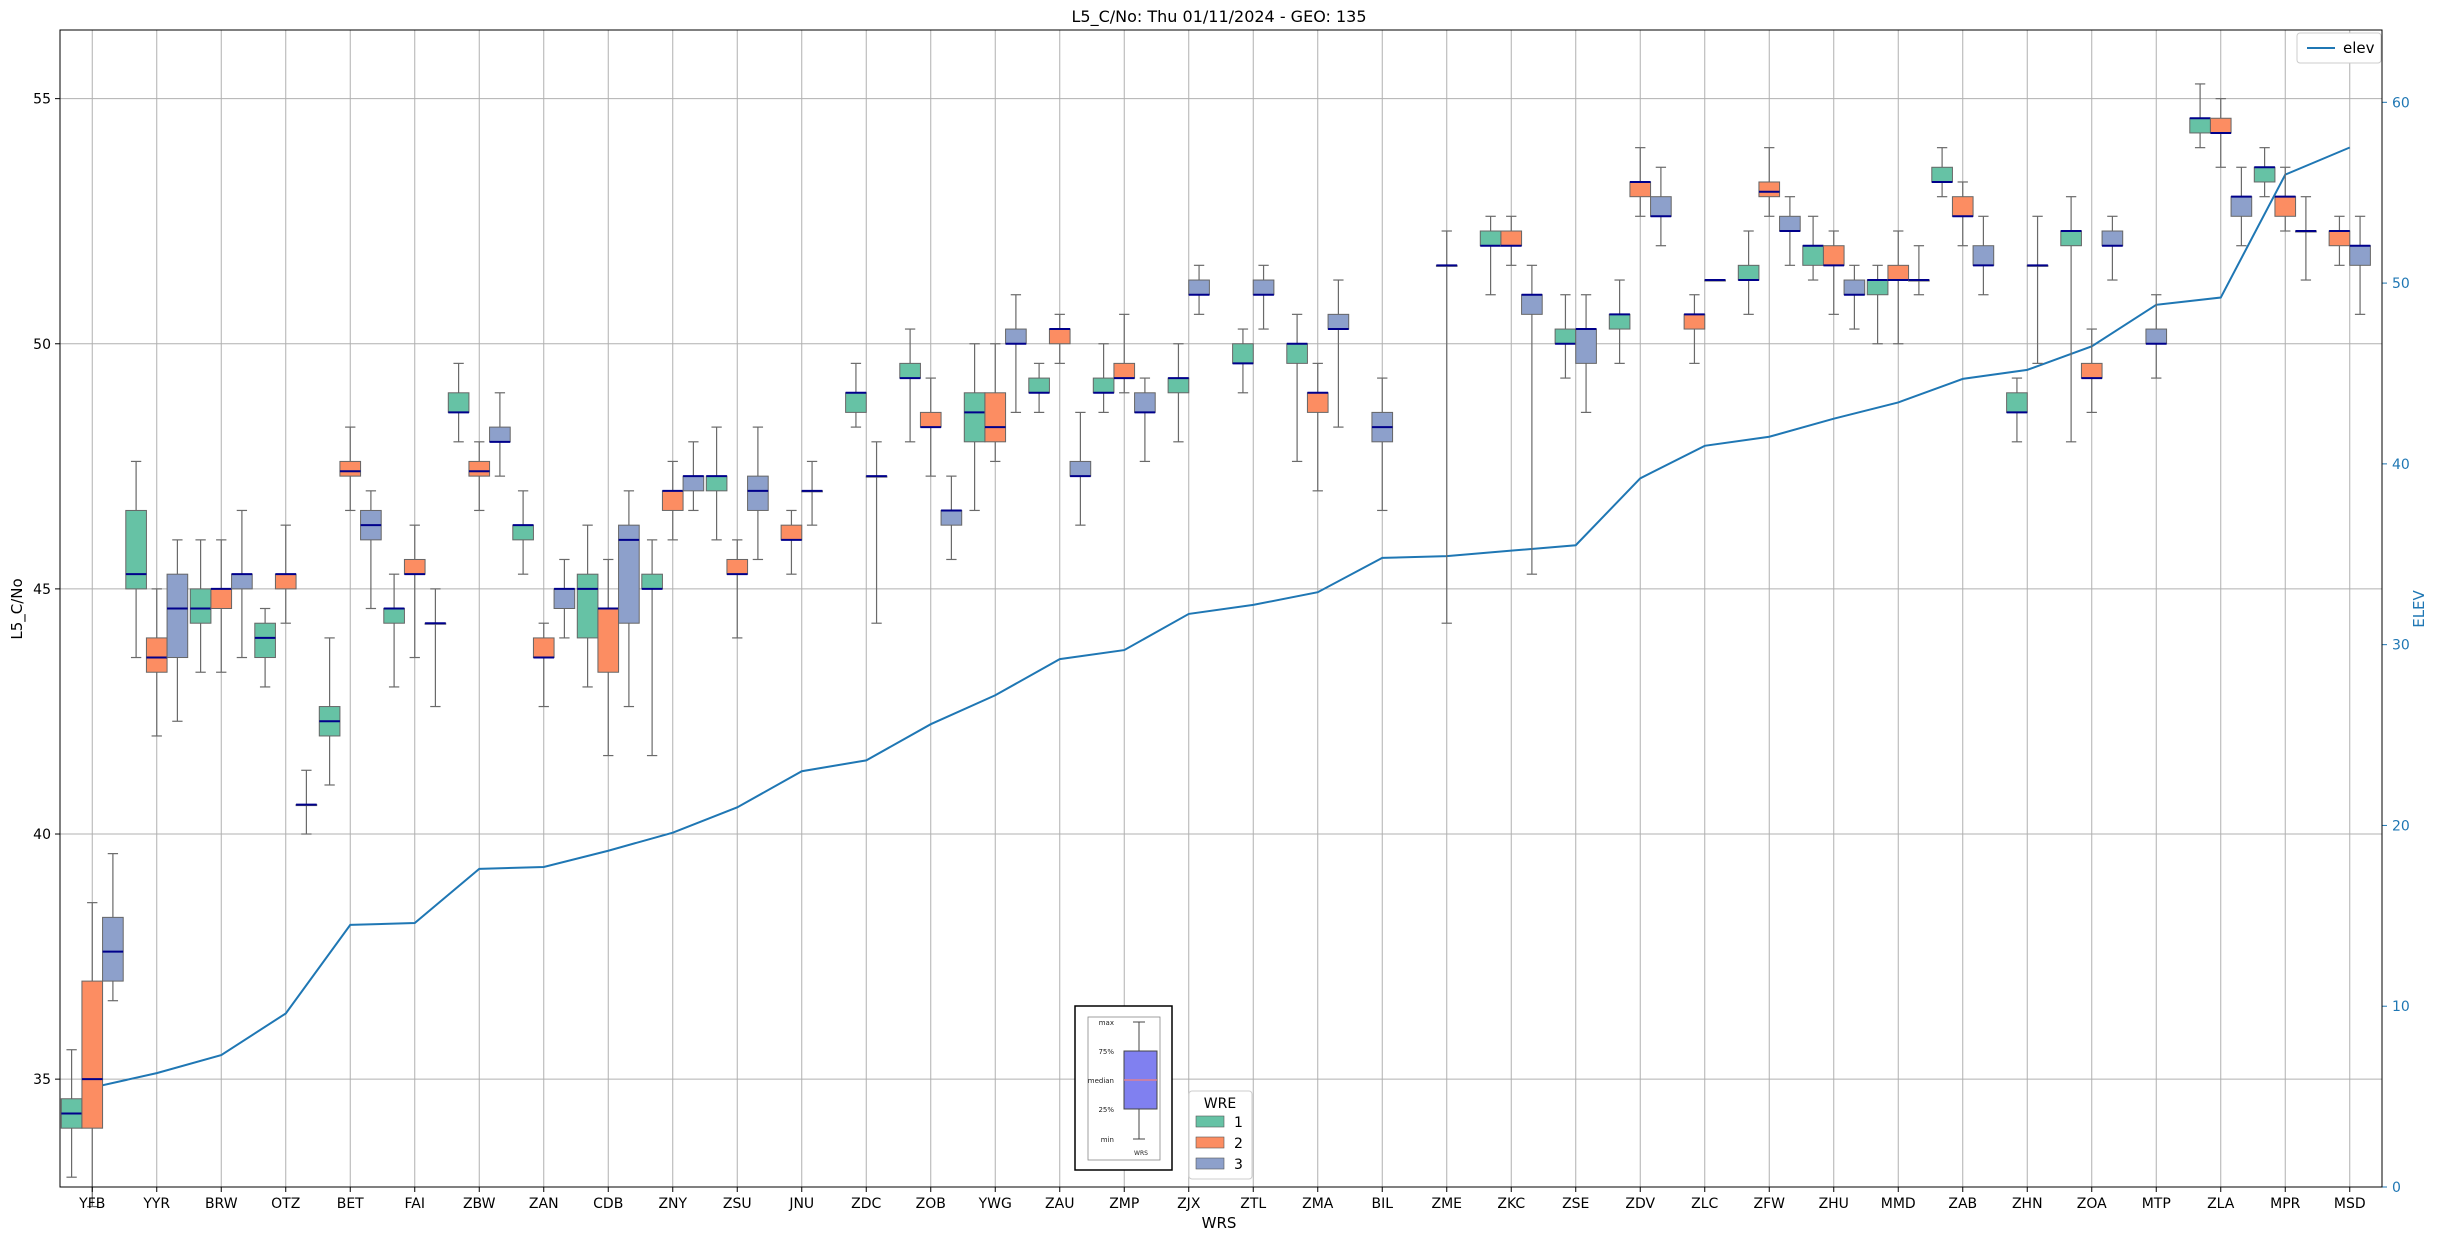 The image size is (2439, 1238). I want to click on elev-legend: elev, so click(2339, 48).